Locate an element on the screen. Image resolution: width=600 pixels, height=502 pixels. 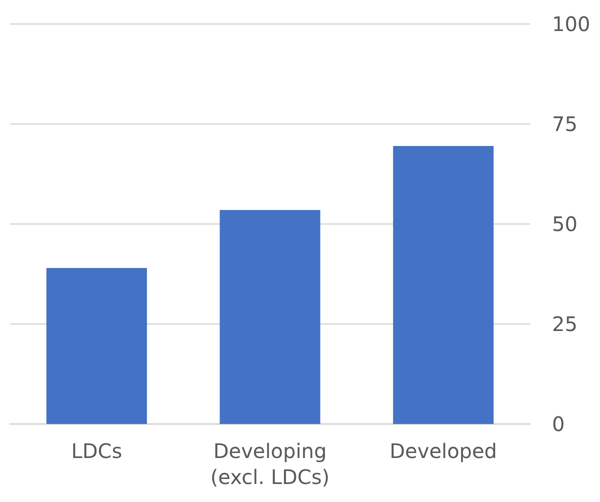
y-tick-label: 50 is located at coordinates (565, 224).